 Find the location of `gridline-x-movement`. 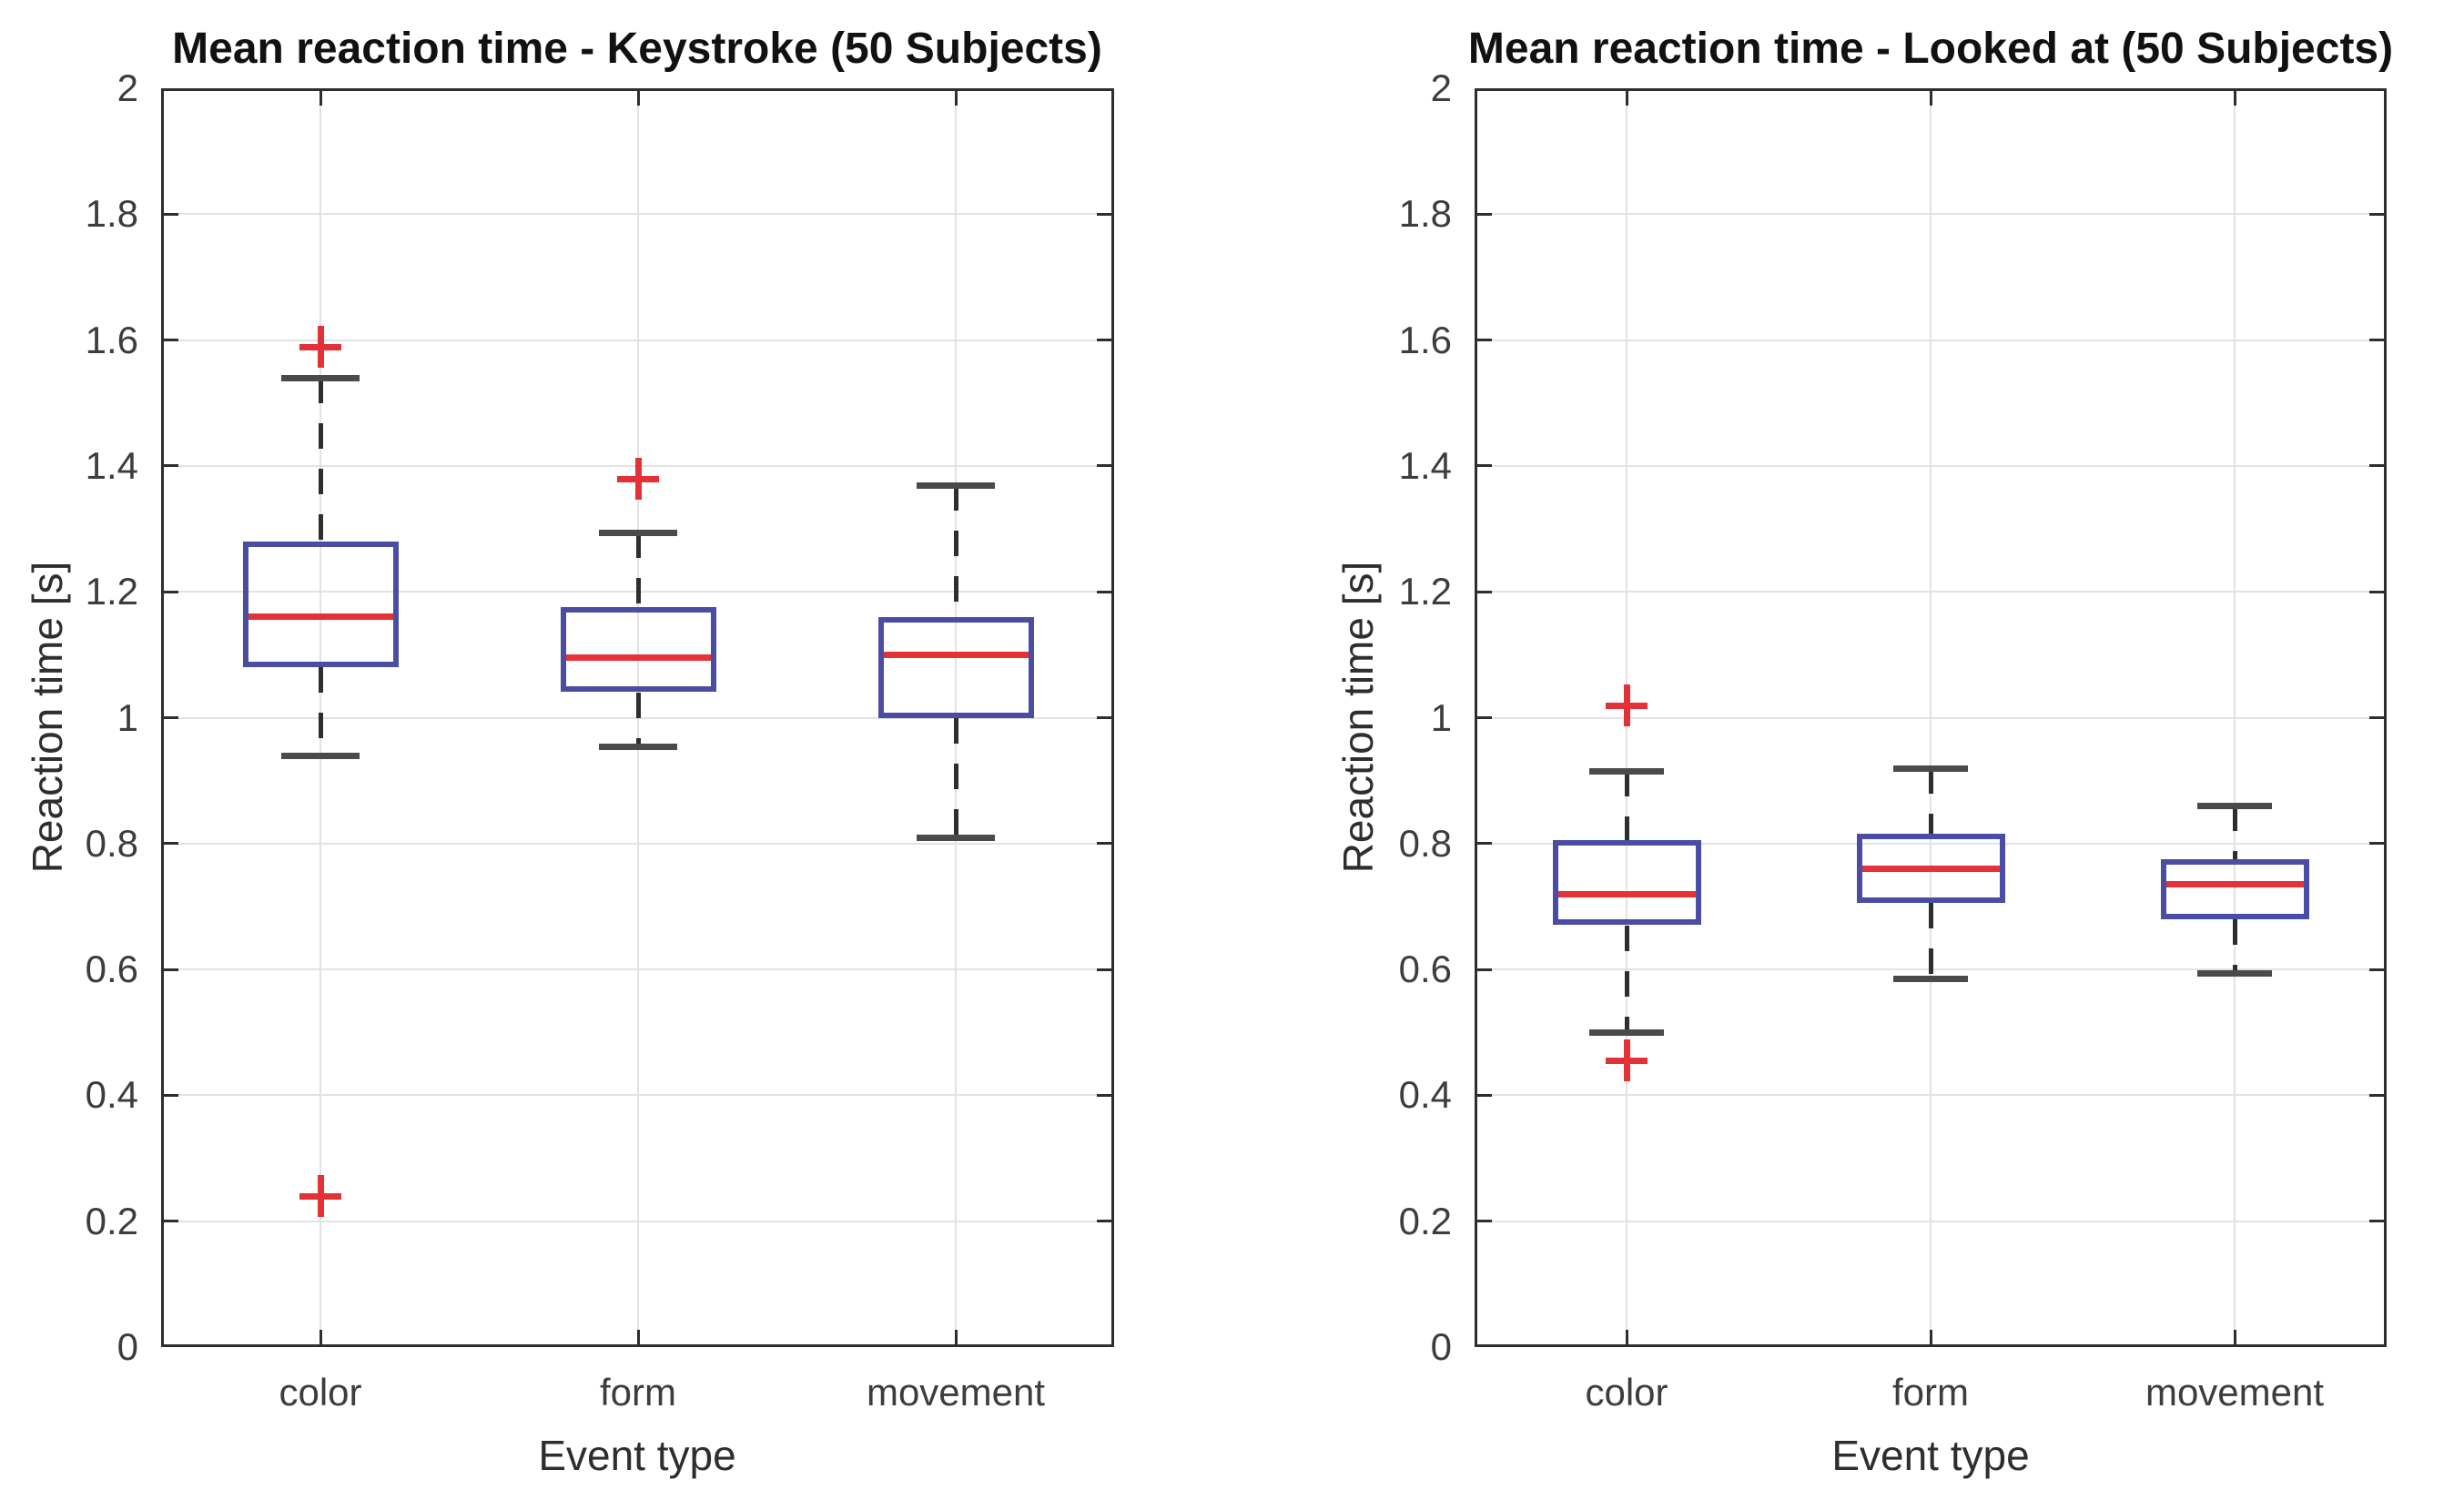

gridline-x-movement is located at coordinates (2235, 717).